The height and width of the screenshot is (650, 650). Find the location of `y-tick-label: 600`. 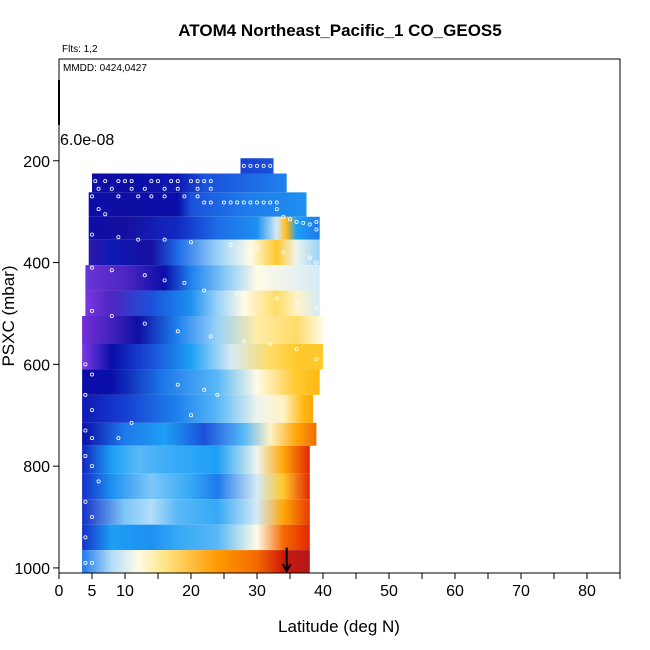

y-tick-label: 600 is located at coordinates (36, 365).